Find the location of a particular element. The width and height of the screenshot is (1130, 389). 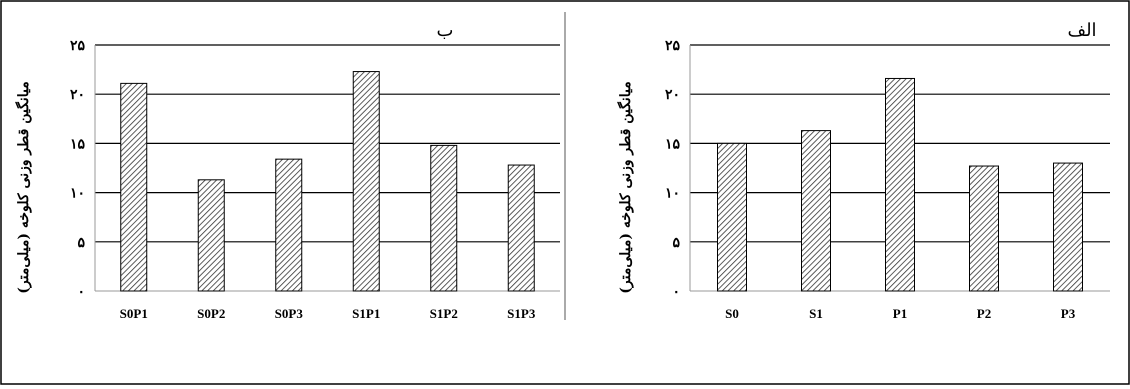

x-category-label: S1 is located at coordinates (816, 313).